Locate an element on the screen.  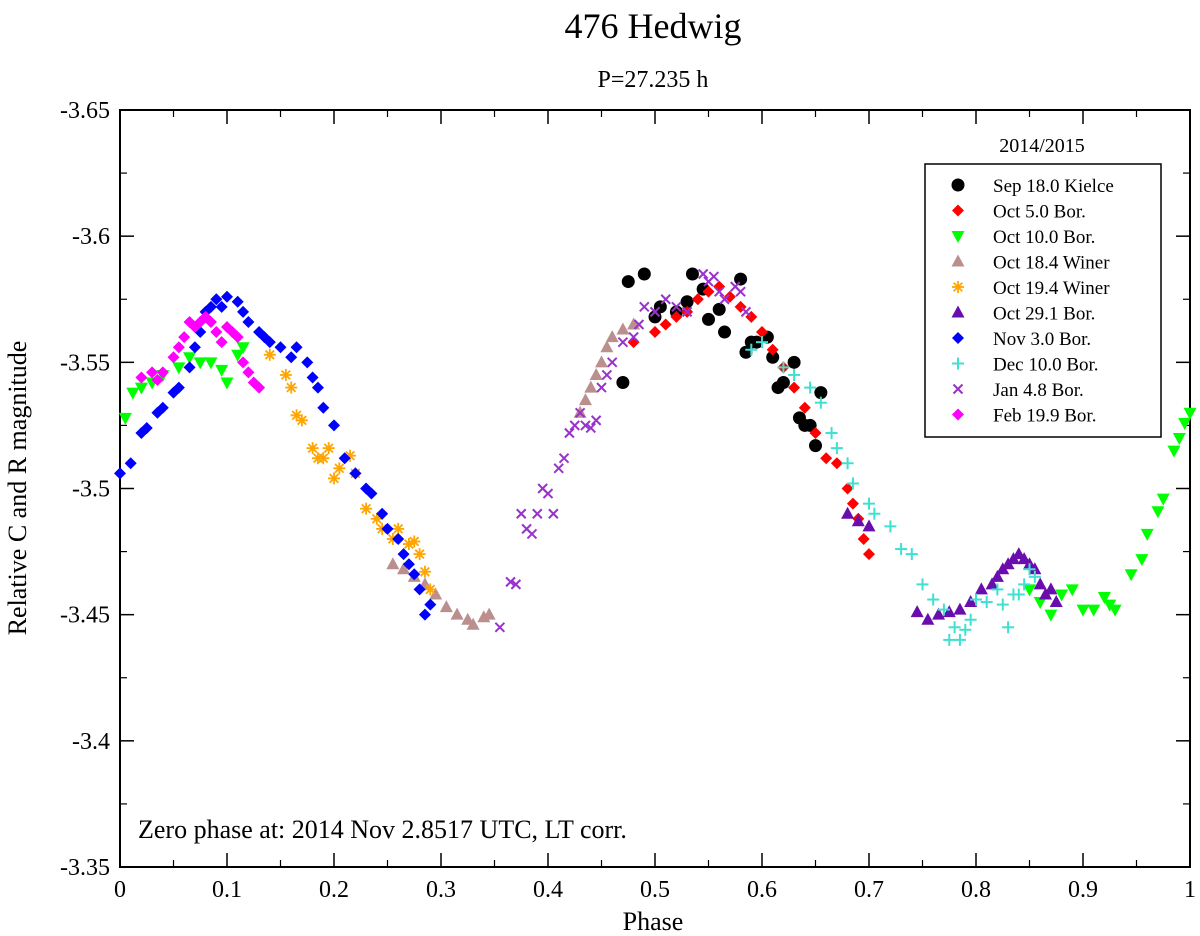
y-tick-labels: -3.65 -3.6 -3.55 -3.5 -3.45 -3.4 -3.35 is located at coordinates (85, 489).